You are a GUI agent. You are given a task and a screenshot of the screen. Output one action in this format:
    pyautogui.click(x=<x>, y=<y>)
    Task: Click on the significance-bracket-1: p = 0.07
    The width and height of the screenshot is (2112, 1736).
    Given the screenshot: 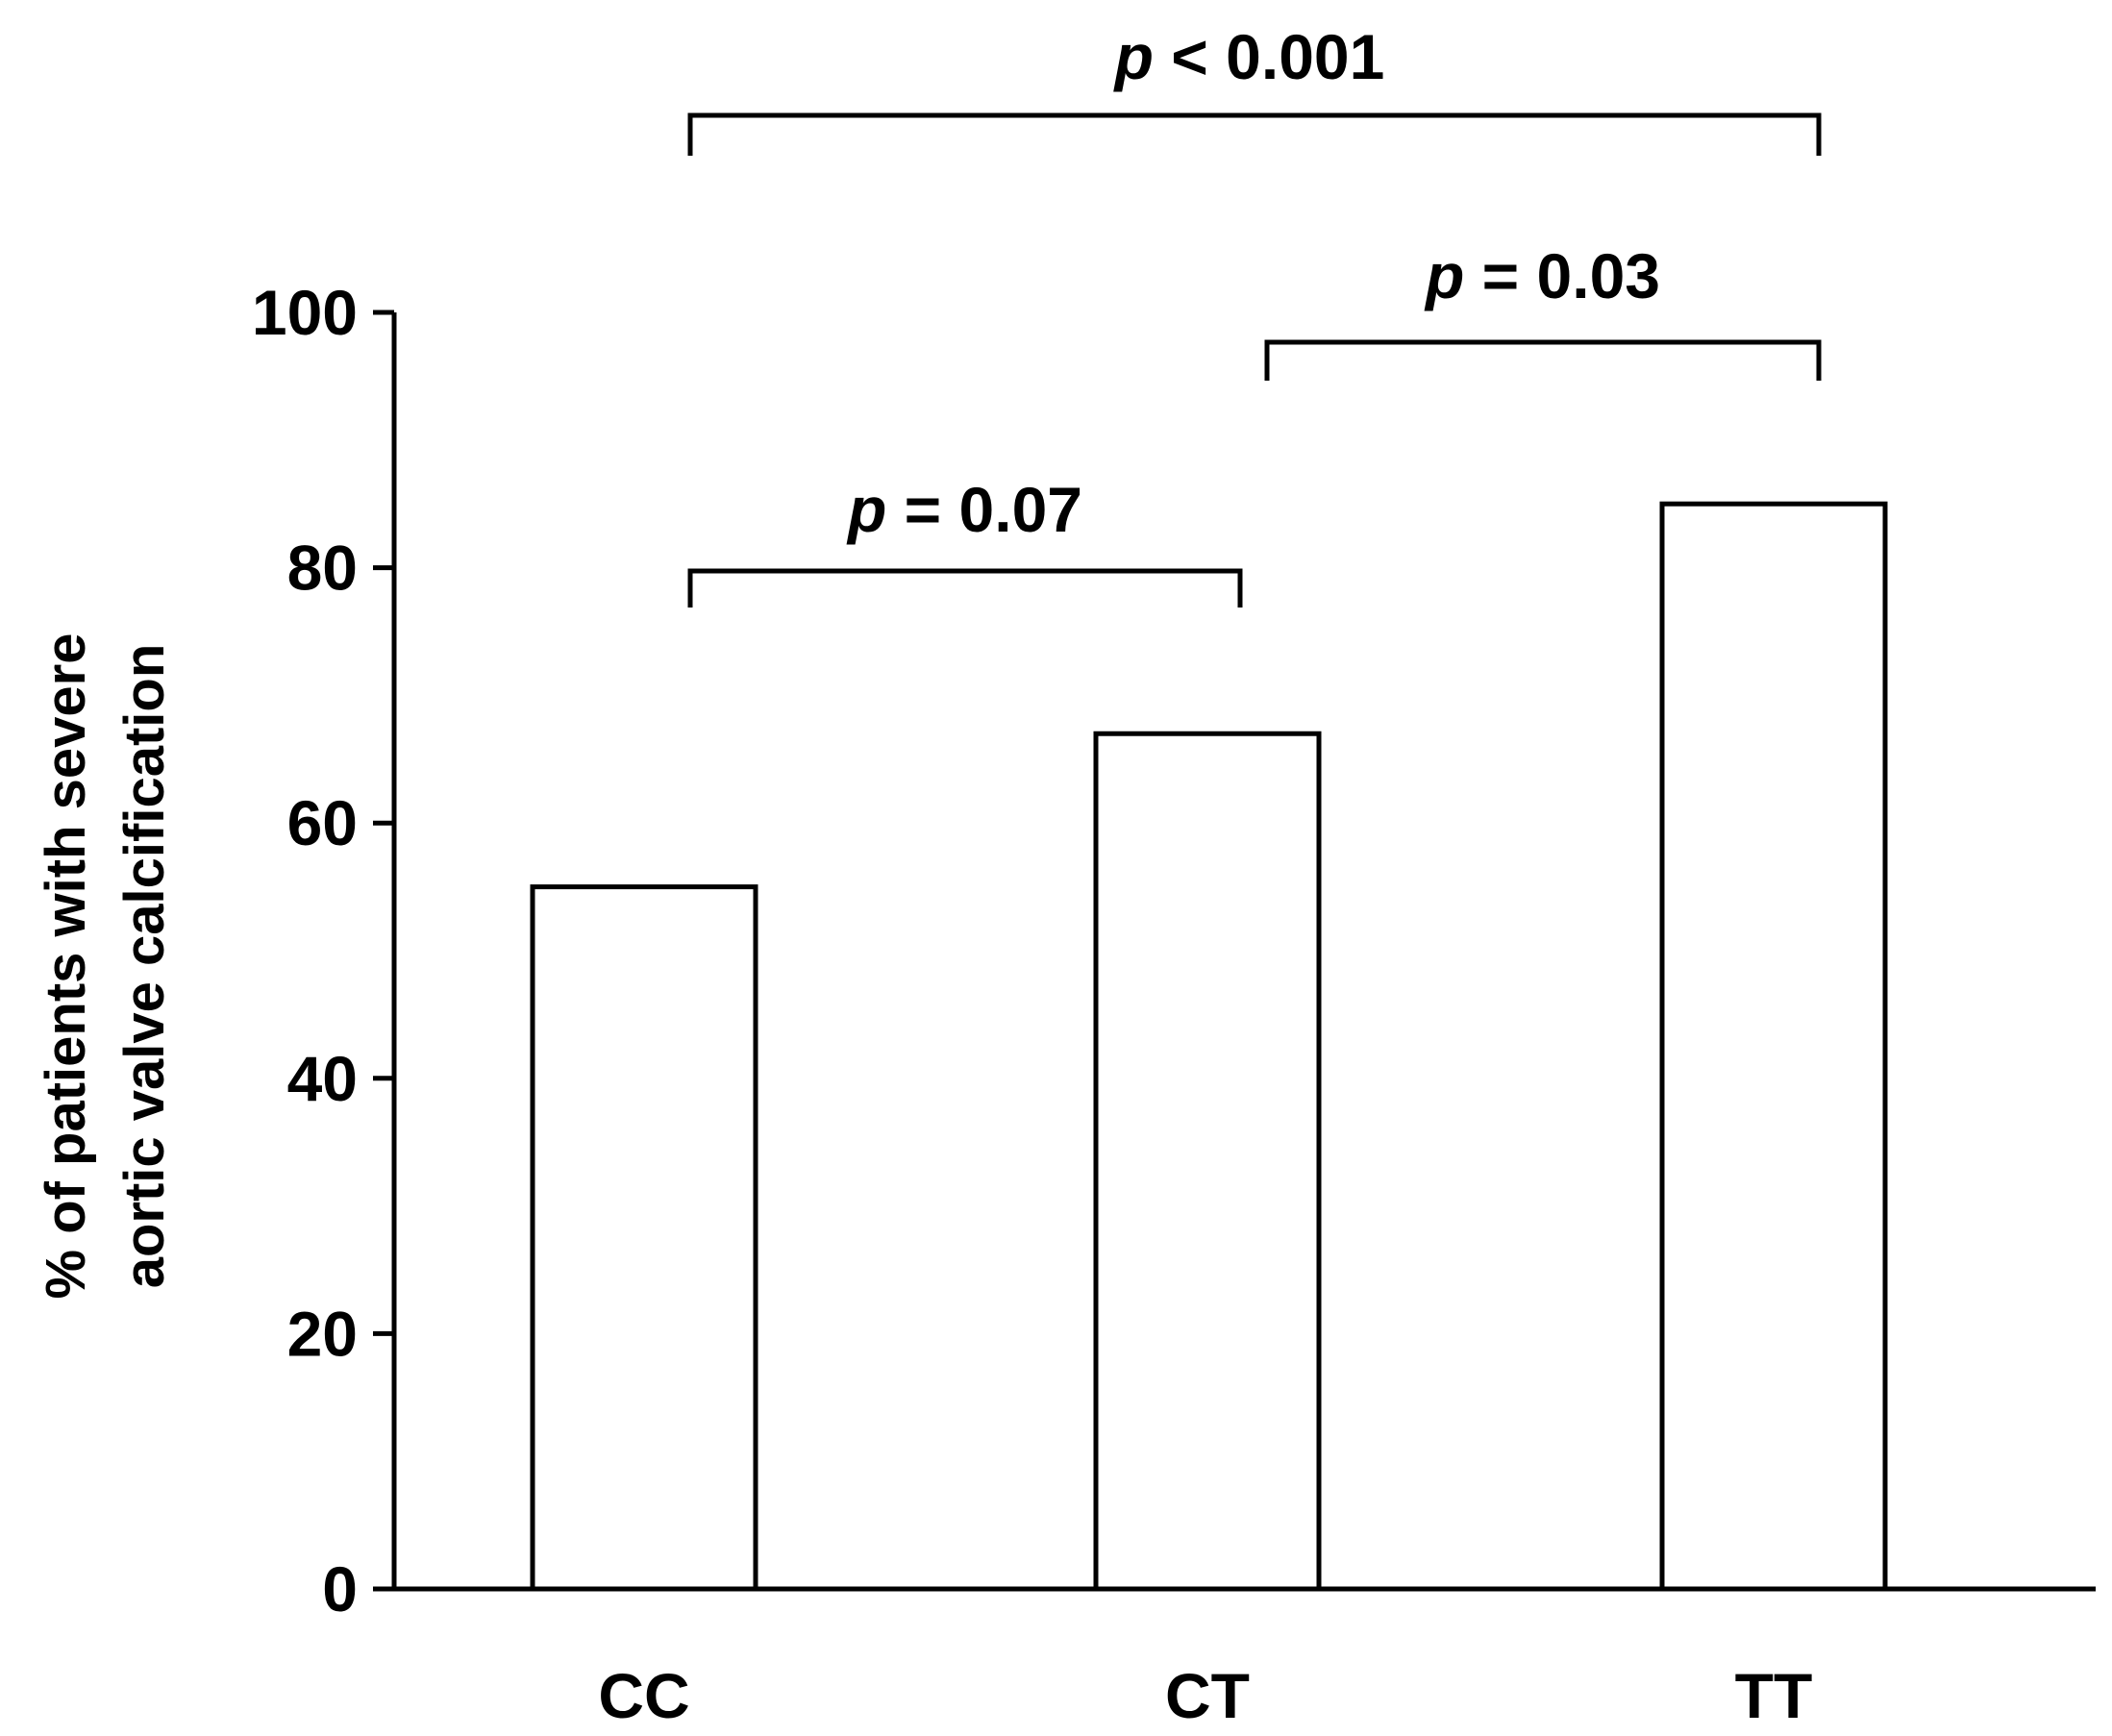 What is the action you would take?
    pyautogui.click(x=965, y=541)
    